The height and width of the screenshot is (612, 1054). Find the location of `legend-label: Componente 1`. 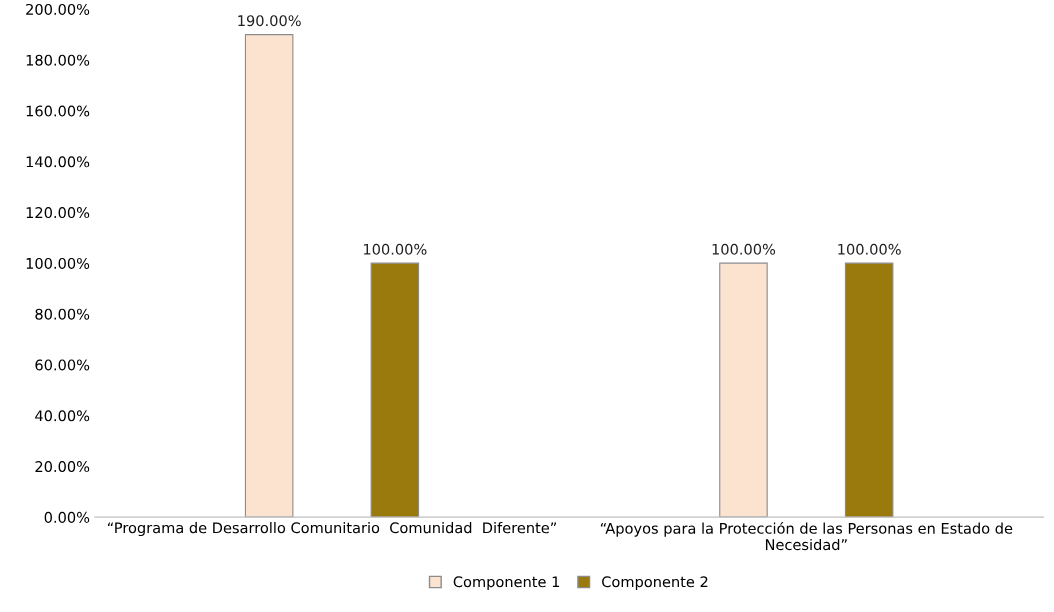

legend-label: Componente 1 is located at coordinates (506, 583).